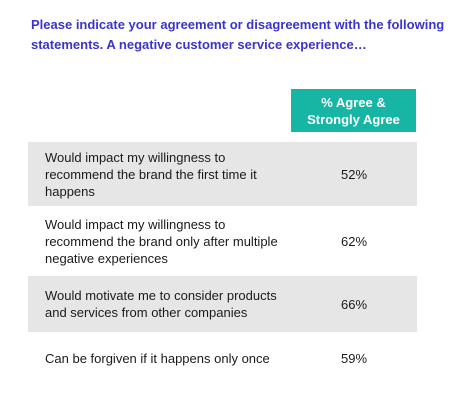  I want to click on column-header-agree: % Agree & Strongly Agree, so click(353, 110).